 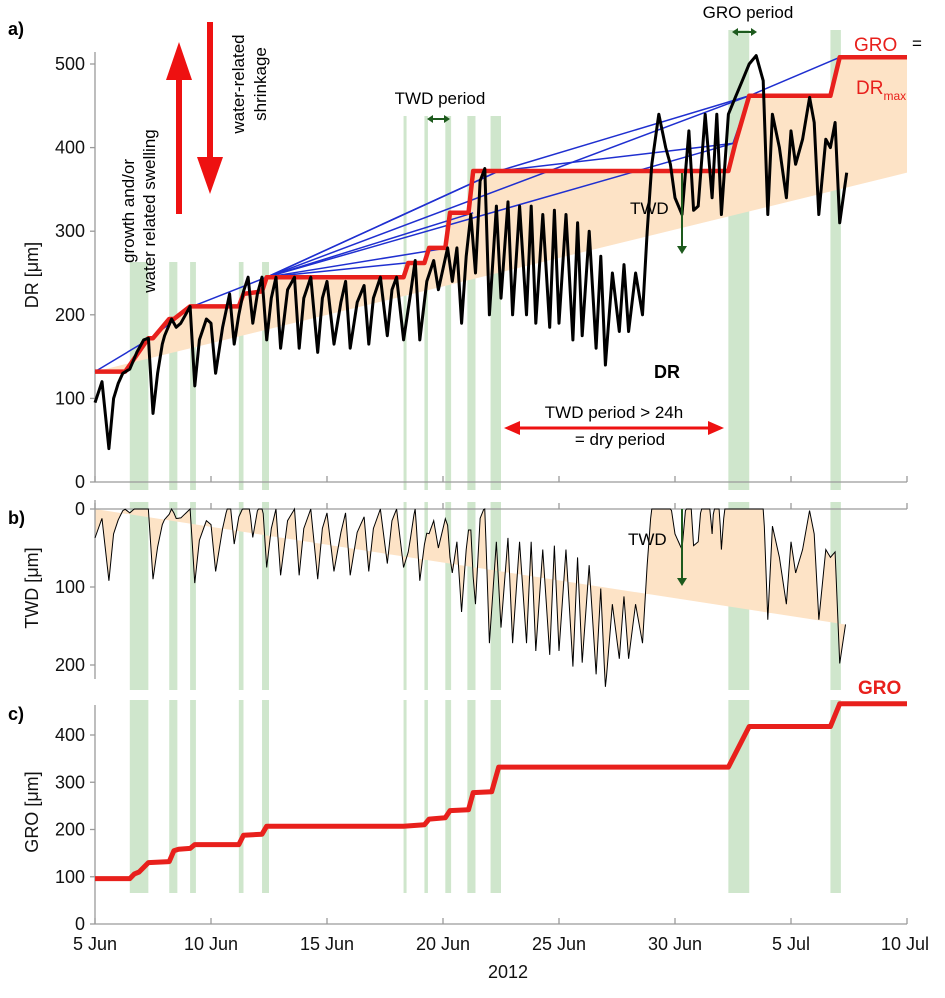 I want to click on x-tick-label: 30 Jun, so click(x=675, y=944).